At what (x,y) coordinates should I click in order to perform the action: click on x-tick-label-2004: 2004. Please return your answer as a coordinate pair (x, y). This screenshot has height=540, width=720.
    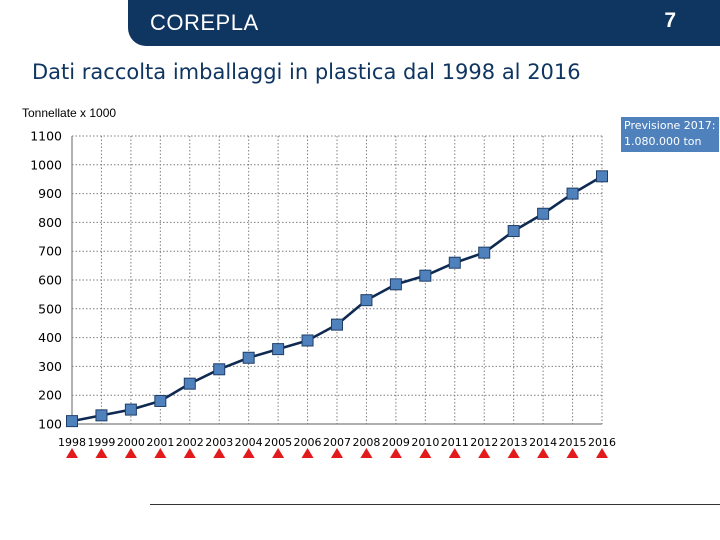
    Looking at the image, I should click on (249, 442).